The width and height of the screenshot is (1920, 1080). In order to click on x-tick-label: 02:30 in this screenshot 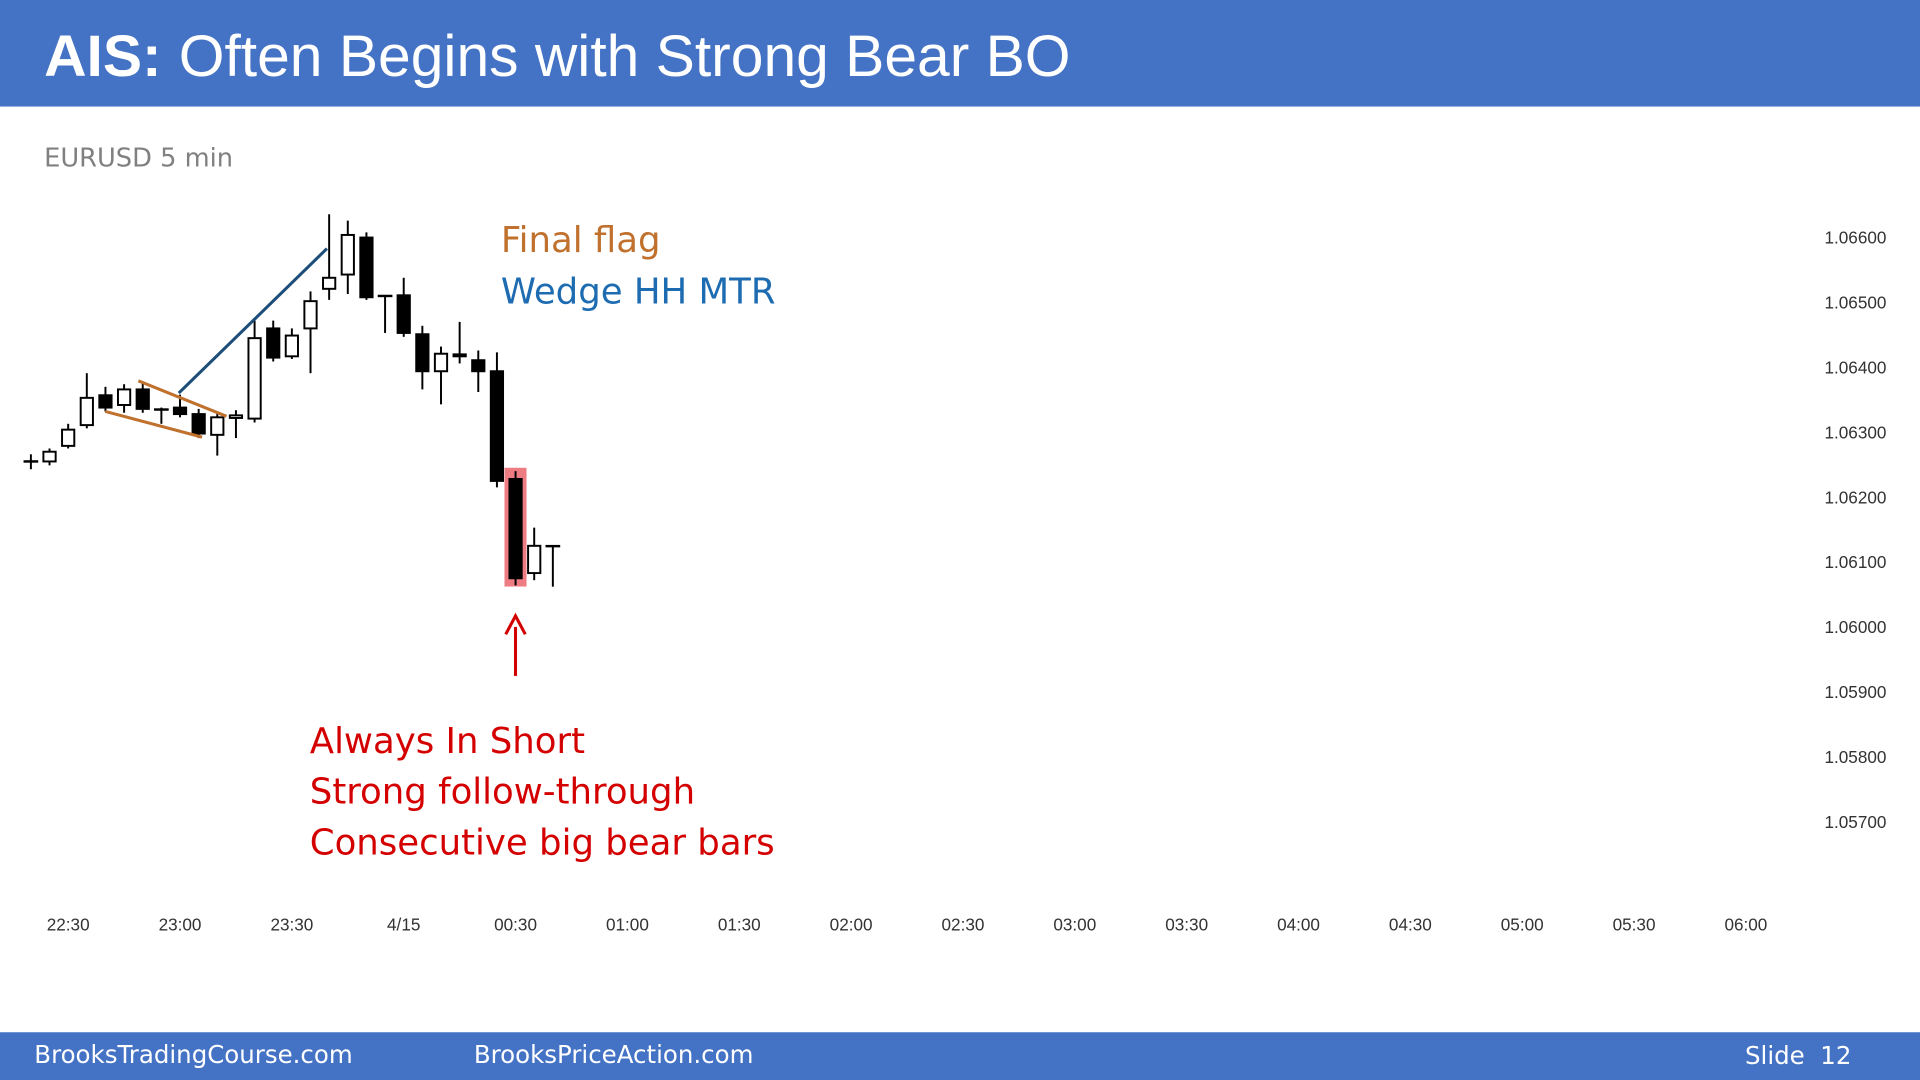, I will do `click(963, 925)`.